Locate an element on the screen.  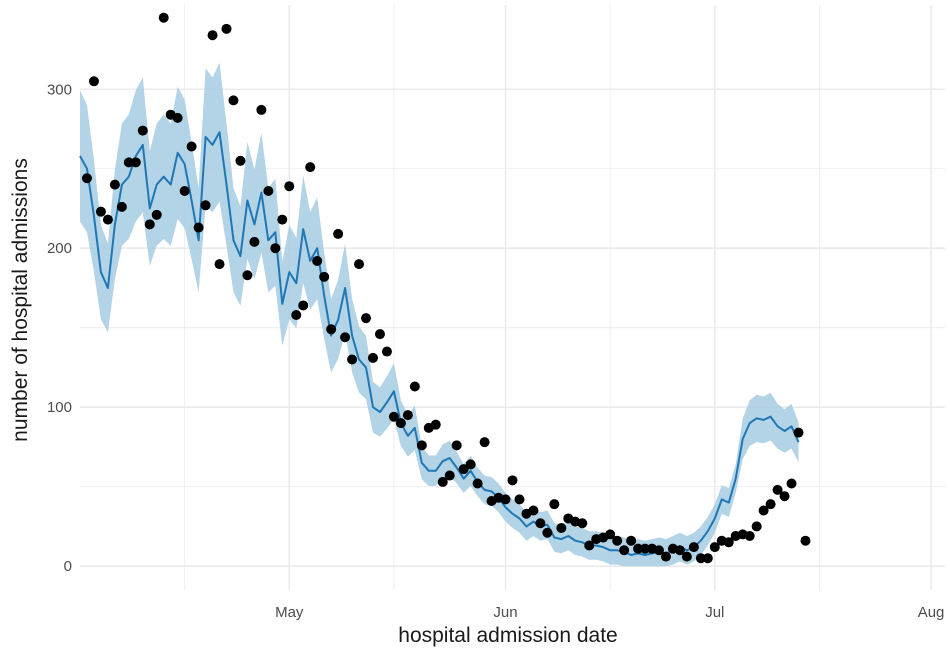
y-tick-label: 0 is located at coordinates (68, 566).